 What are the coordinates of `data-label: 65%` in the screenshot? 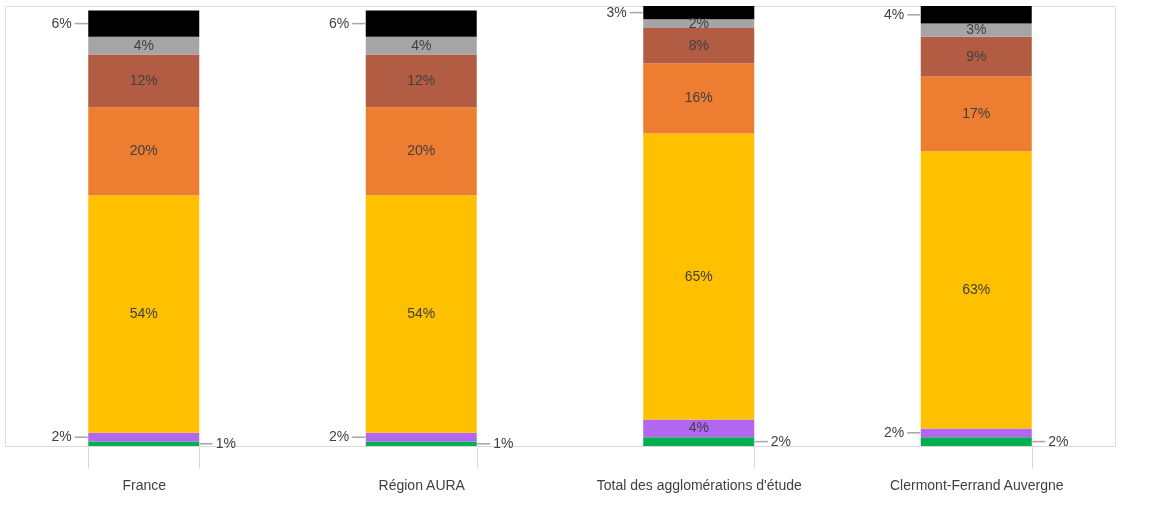 It's located at (698, 275).